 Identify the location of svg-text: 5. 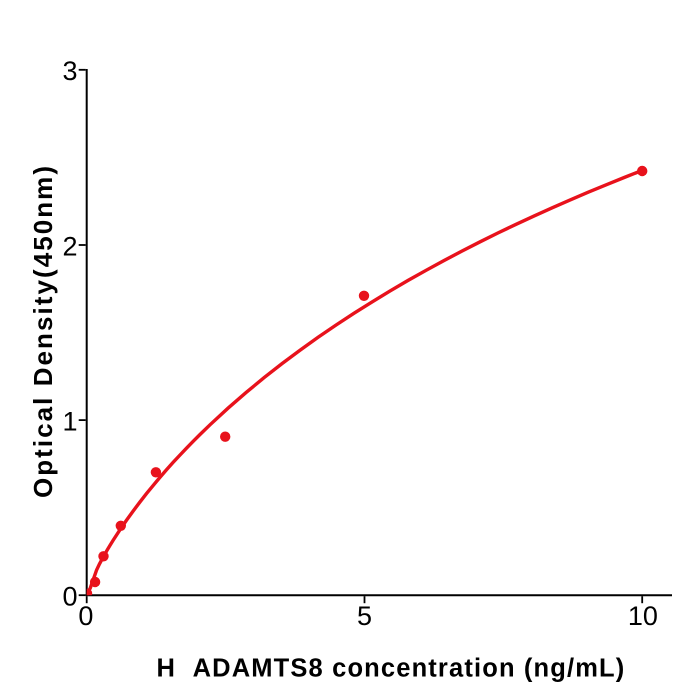
(364, 616).